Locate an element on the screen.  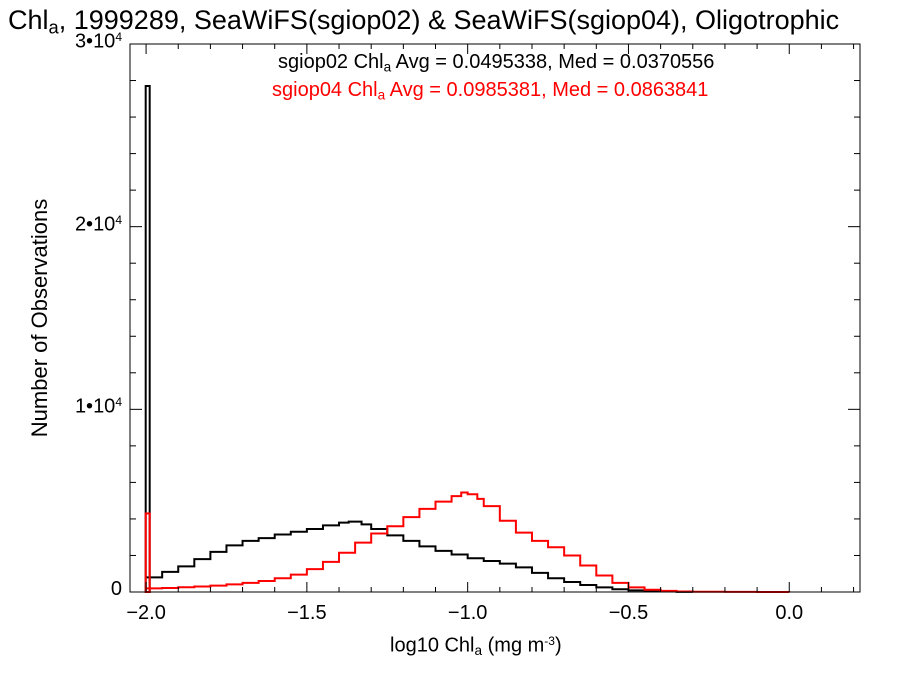
sgiop04-spike-bar is located at coordinates (147, 552).